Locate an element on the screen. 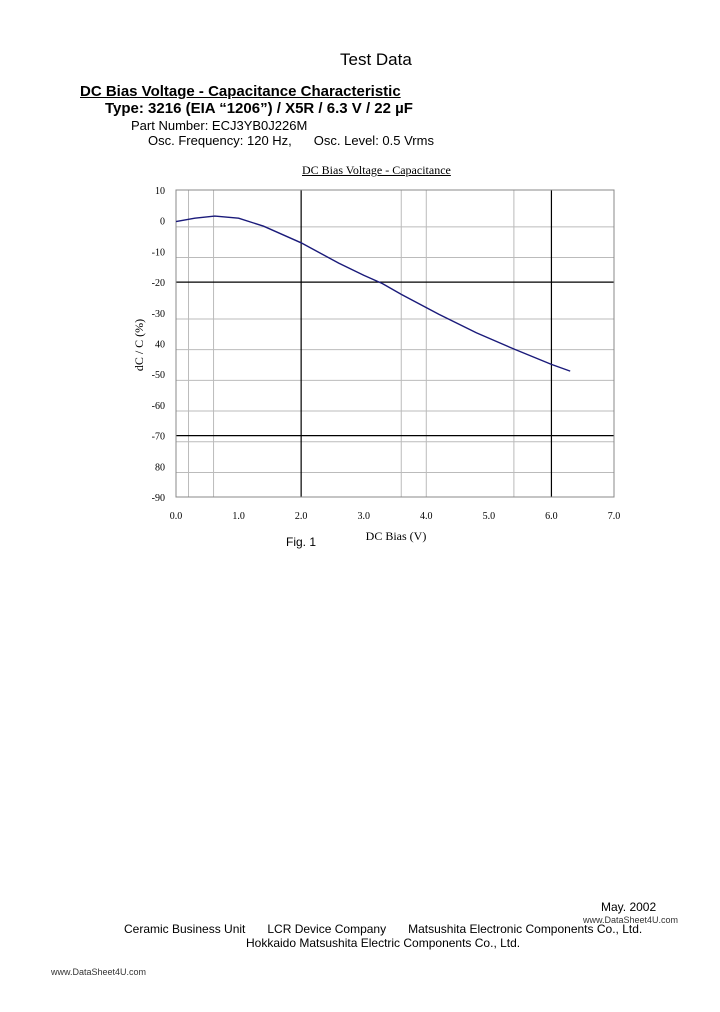  y-tick-label: -50 is located at coordinates (158, 375).